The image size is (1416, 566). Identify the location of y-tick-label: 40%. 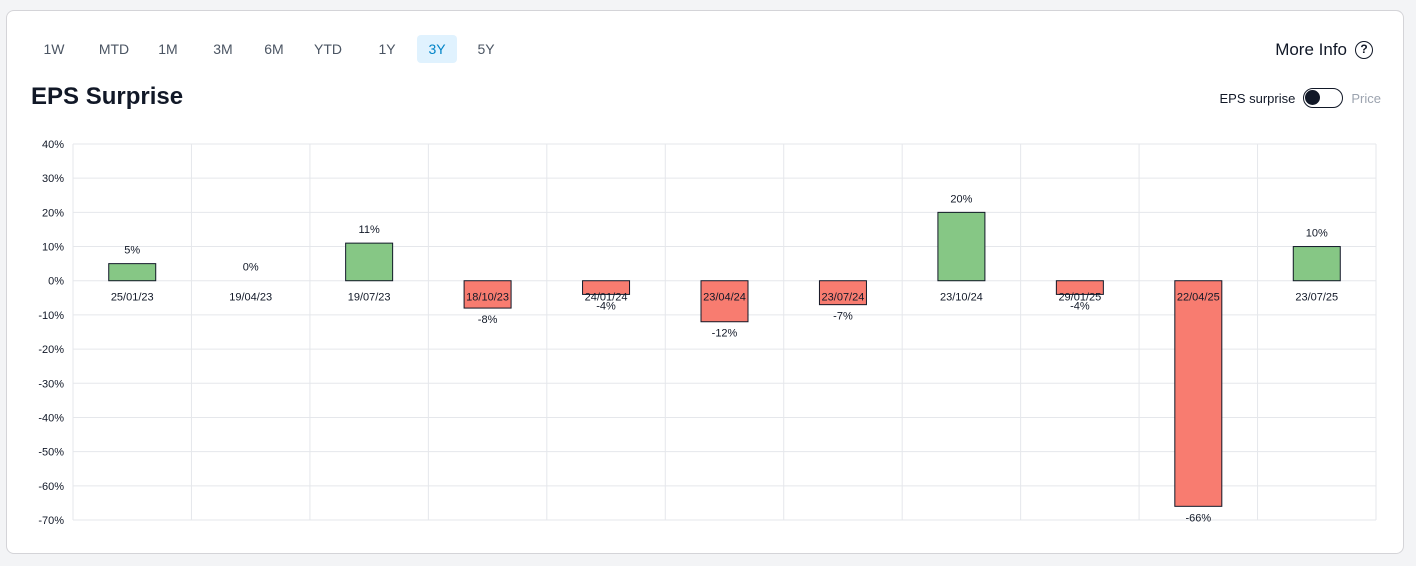
(53, 145).